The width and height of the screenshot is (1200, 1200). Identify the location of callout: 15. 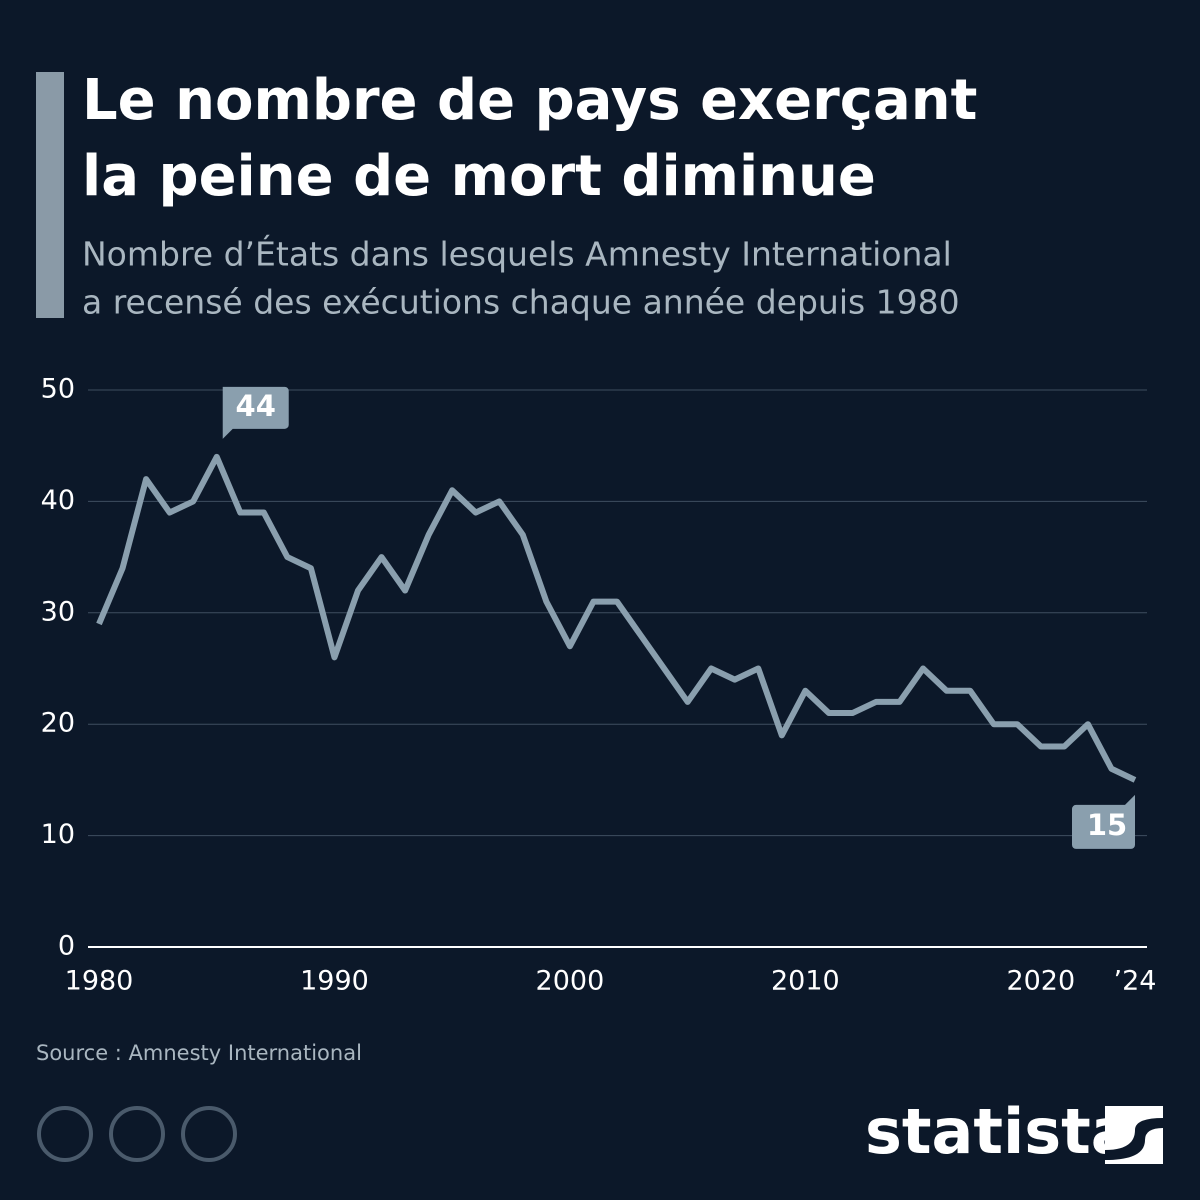
(1103, 821).